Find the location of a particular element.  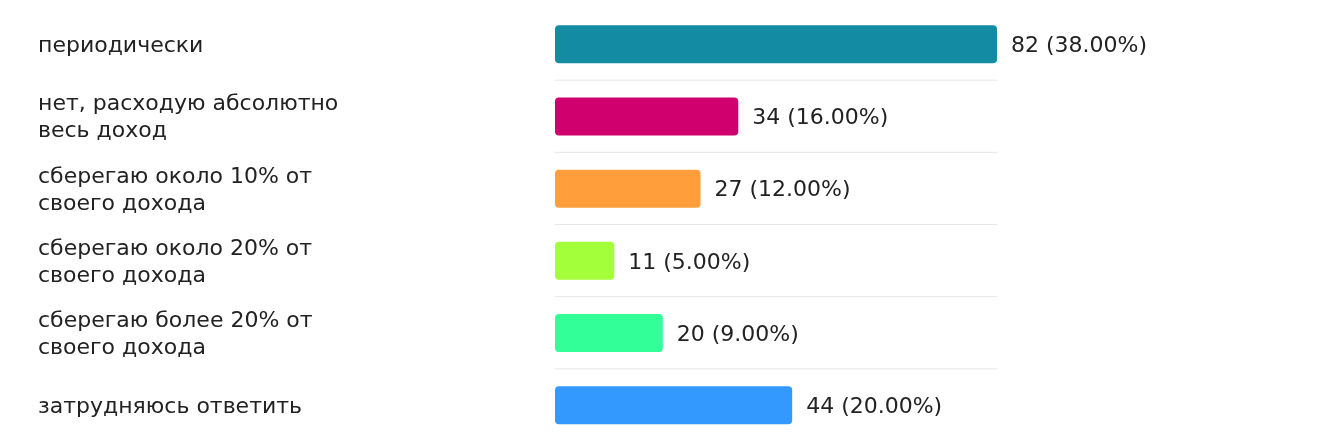

data-label: 20 (9.00%) is located at coordinates (737, 333).